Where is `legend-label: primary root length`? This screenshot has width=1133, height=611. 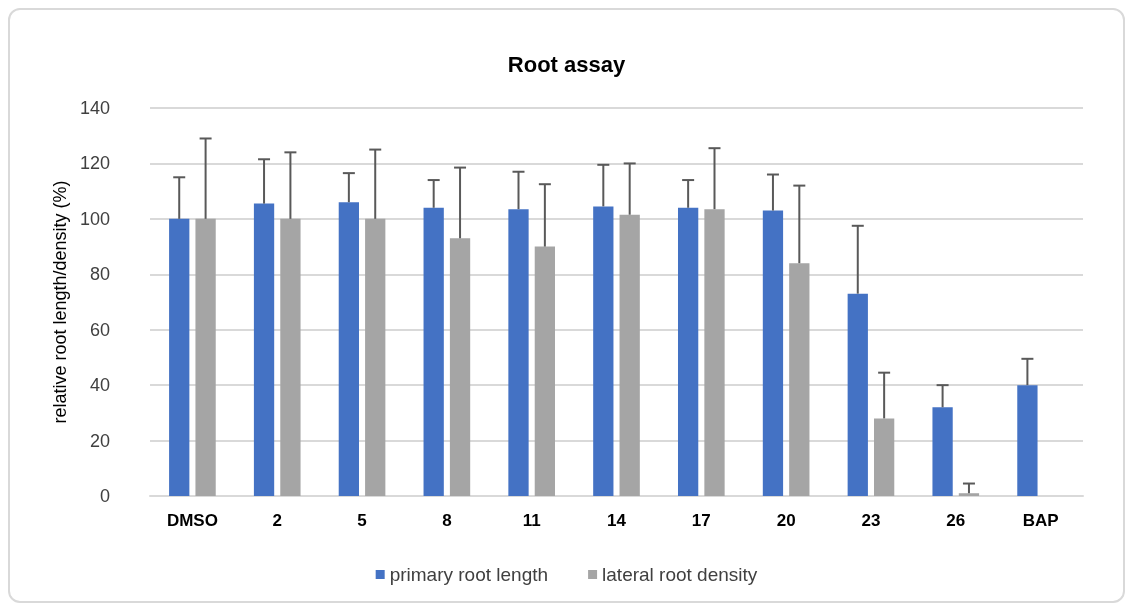
legend-label: primary root length is located at coordinates (469, 574).